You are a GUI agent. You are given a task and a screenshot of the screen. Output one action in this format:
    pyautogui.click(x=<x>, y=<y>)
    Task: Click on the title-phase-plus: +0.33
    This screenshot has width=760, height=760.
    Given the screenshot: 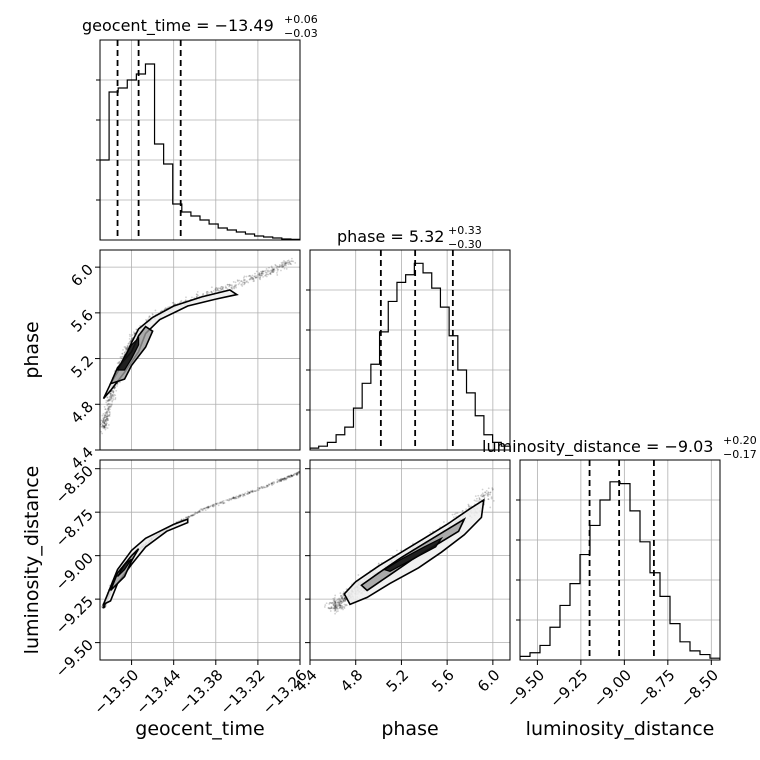 What is the action you would take?
    pyautogui.click(x=465, y=230)
    